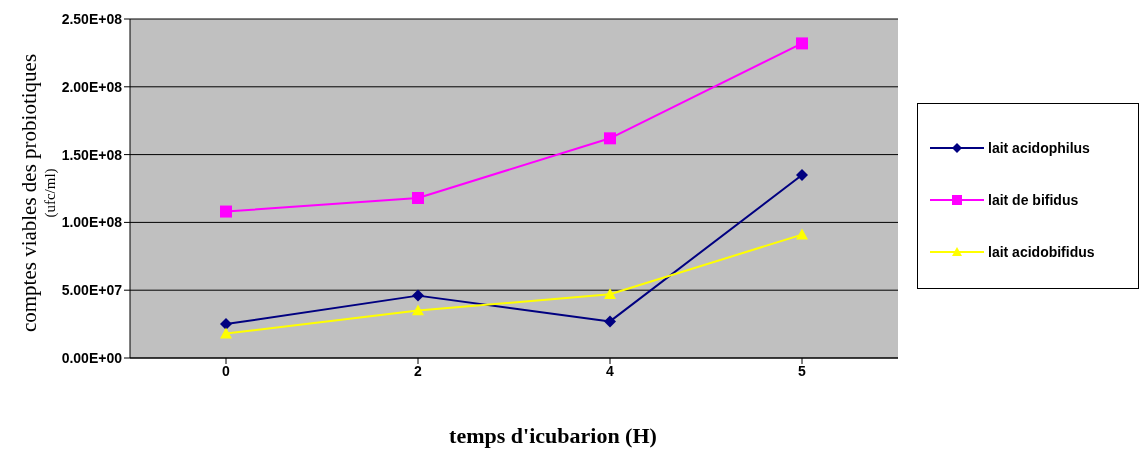 The height and width of the screenshot is (459, 1147). Describe the element at coordinates (1041, 252) in the screenshot. I see `legend-label: lait acidobifidus` at that location.